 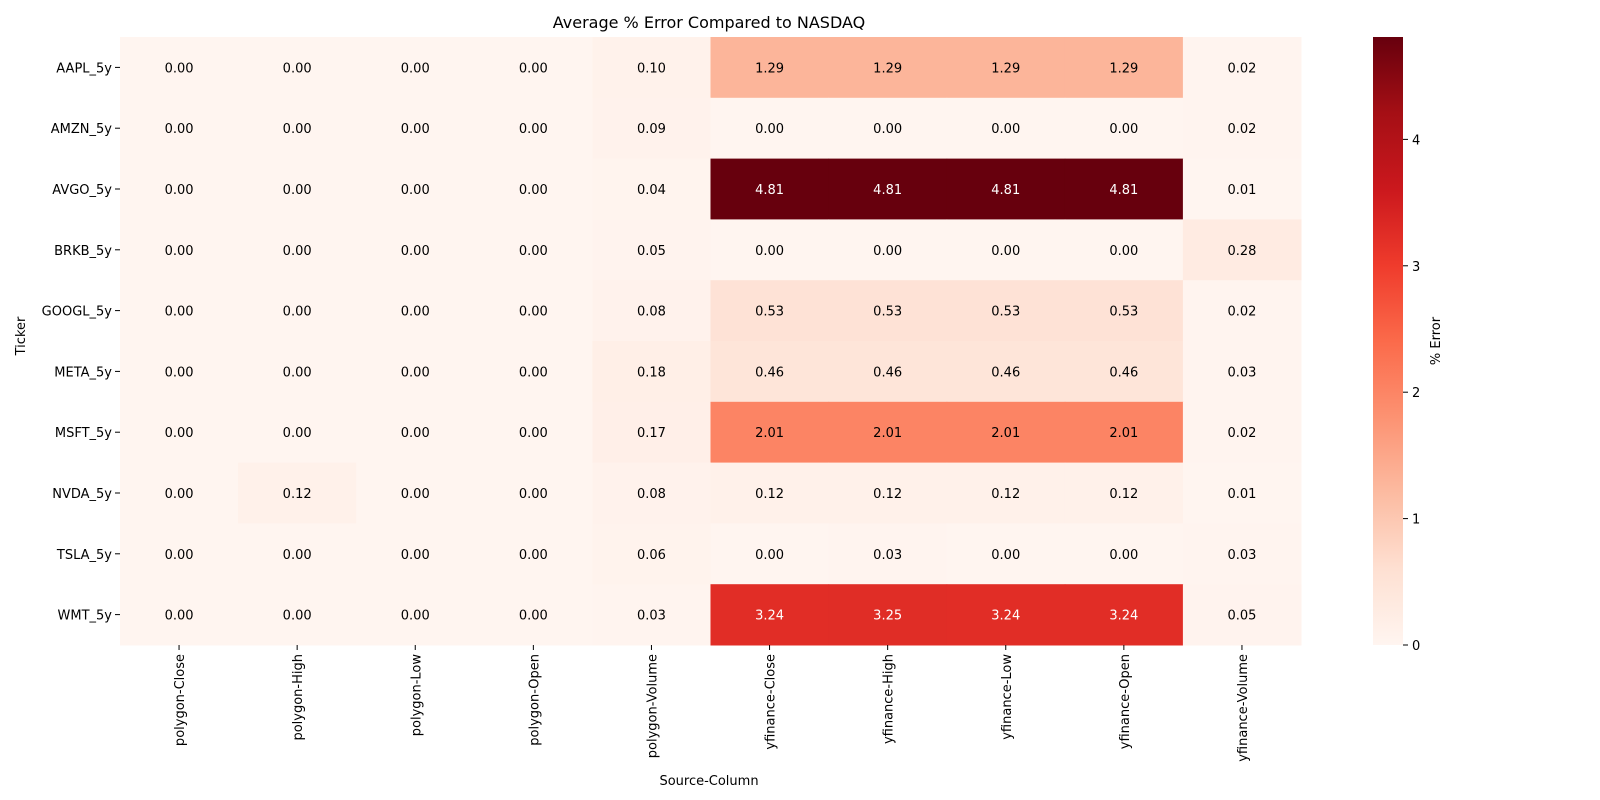 I want to click on cell-value-label: 0.28, so click(x=1241, y=251).